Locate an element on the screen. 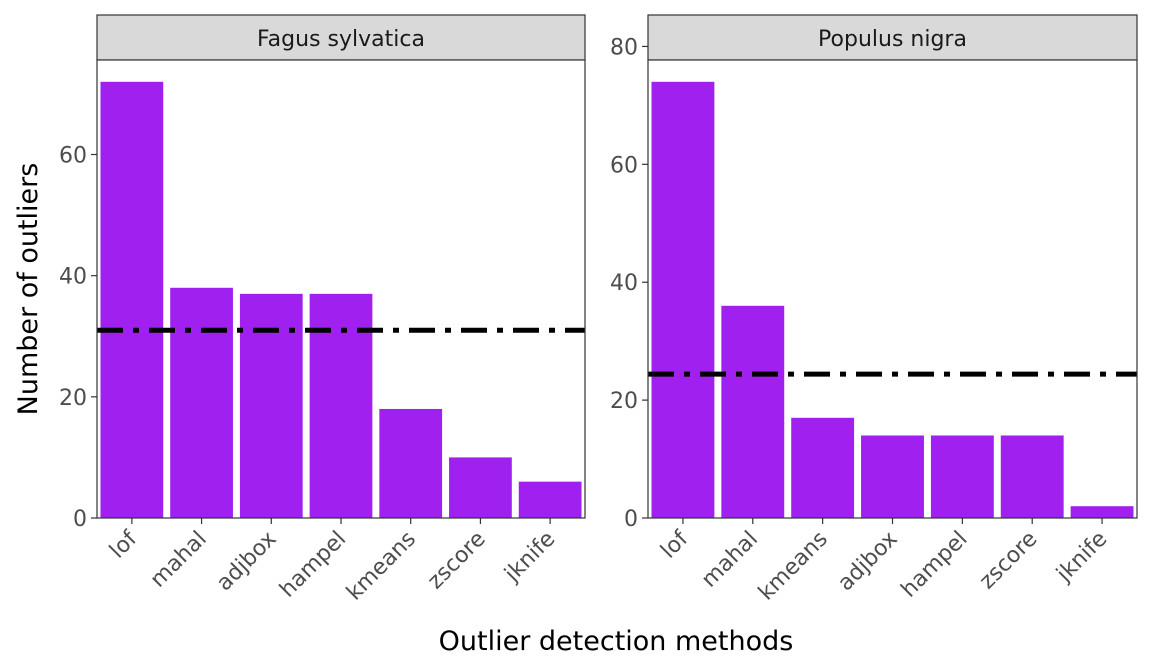 The width and height of the screenshot is (1152, 672). facet-title: Populus nigra is located at coordinates (892, 39).